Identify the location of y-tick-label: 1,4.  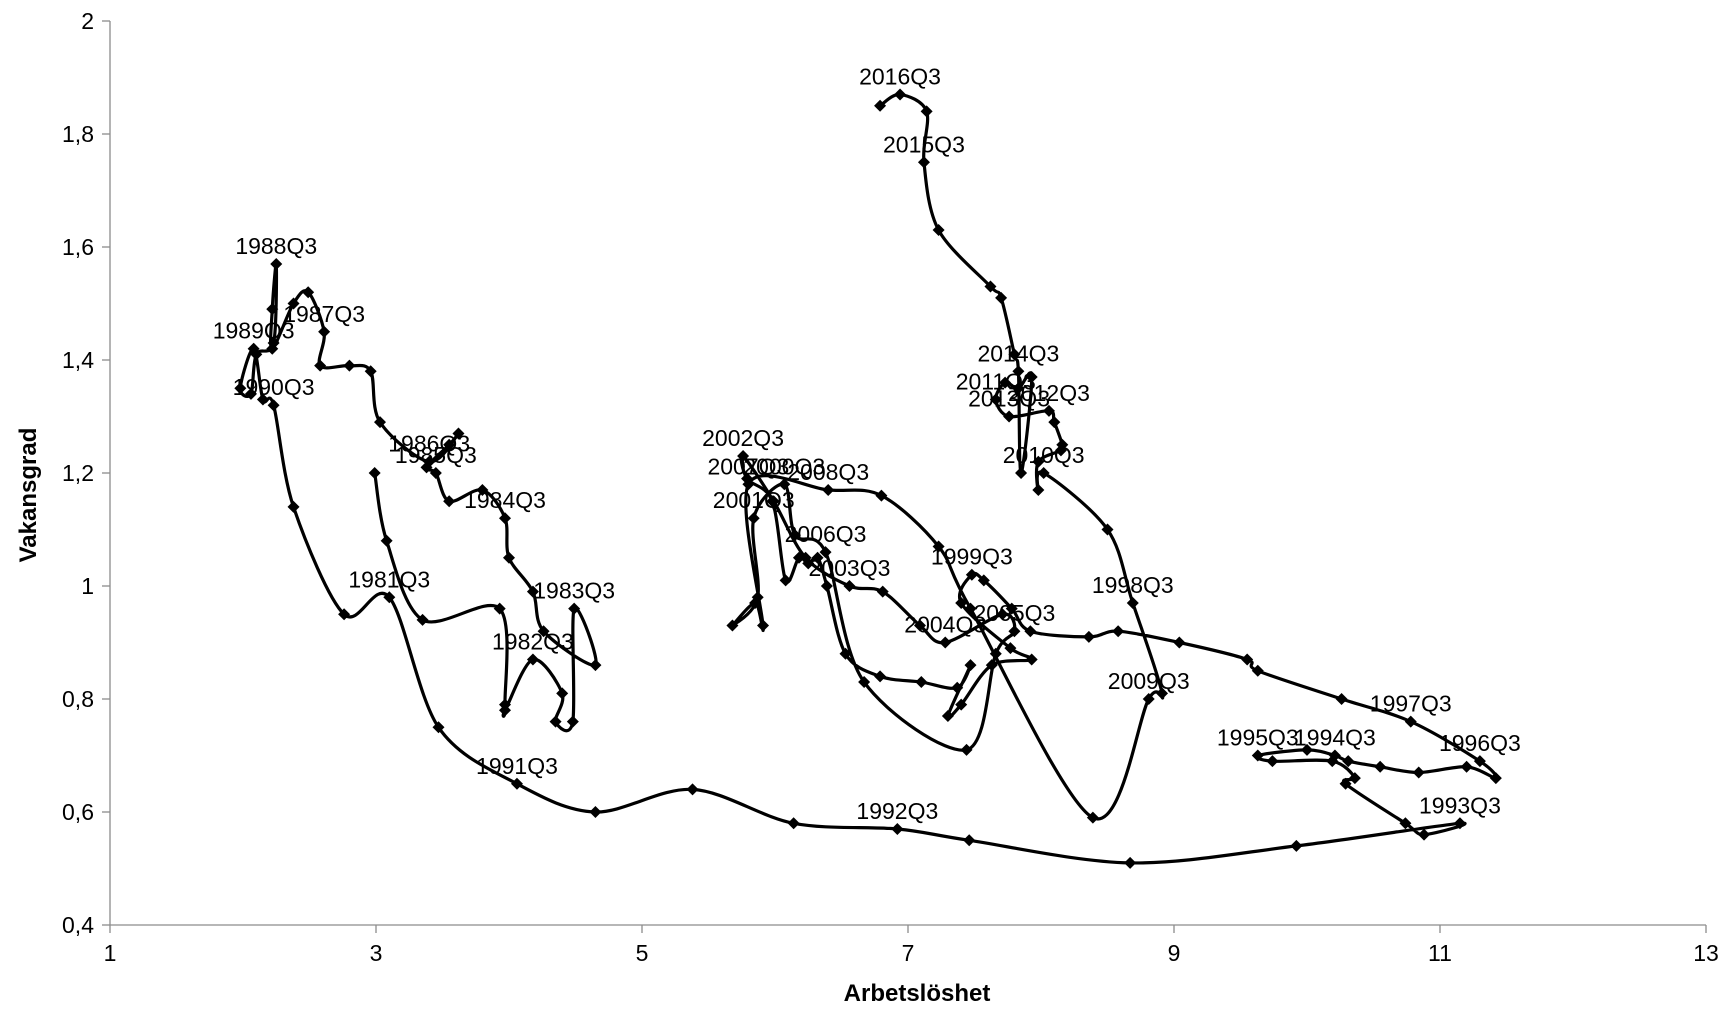
(78, 360).